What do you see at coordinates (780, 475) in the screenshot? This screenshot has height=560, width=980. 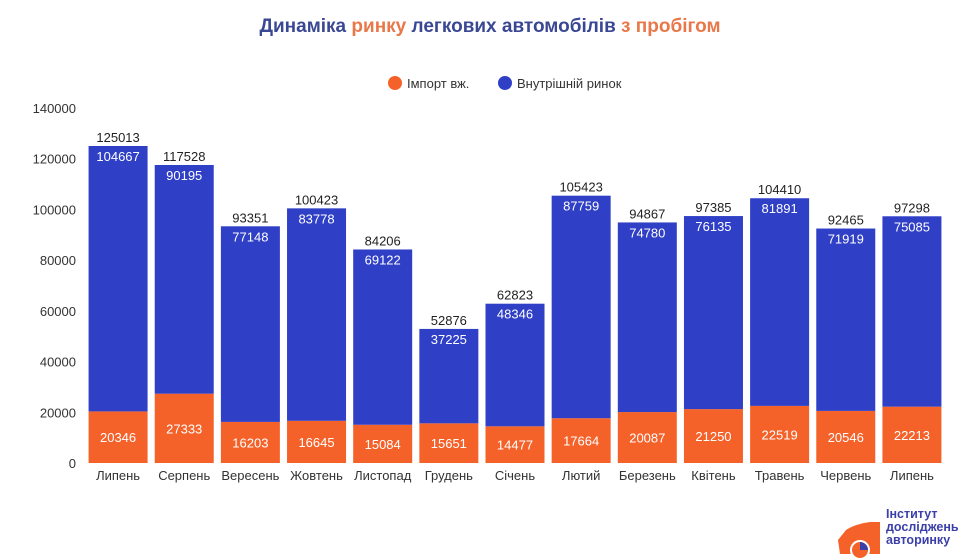 I see `x-tick-label: Травень` at bounding box center [780, 475].